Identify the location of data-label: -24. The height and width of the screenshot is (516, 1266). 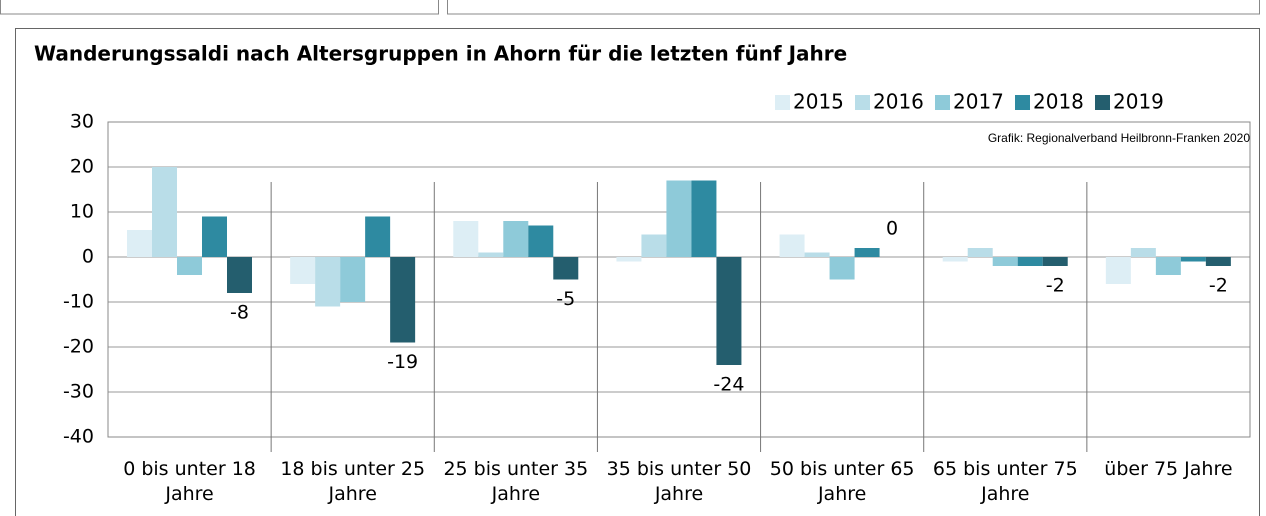
(728, 385).